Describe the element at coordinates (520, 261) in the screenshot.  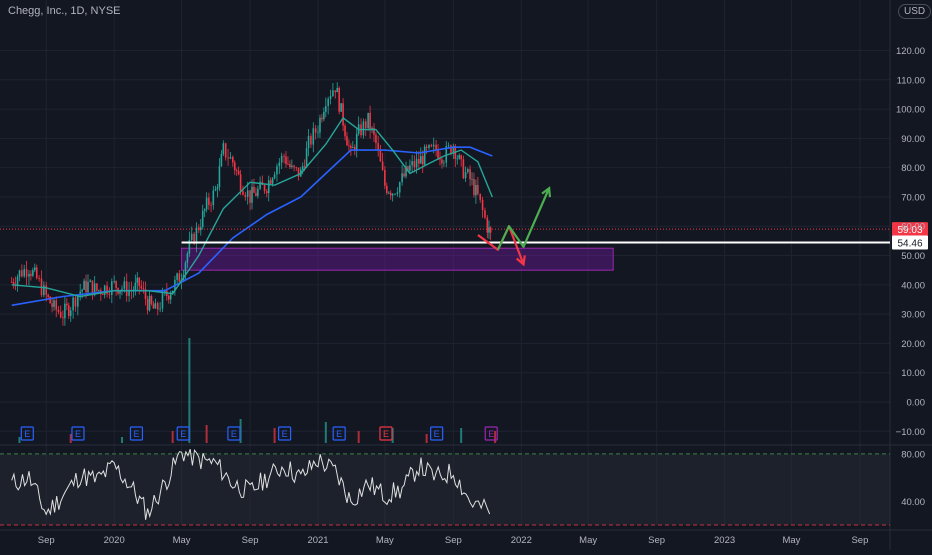
I see `arrow-head` at that location.